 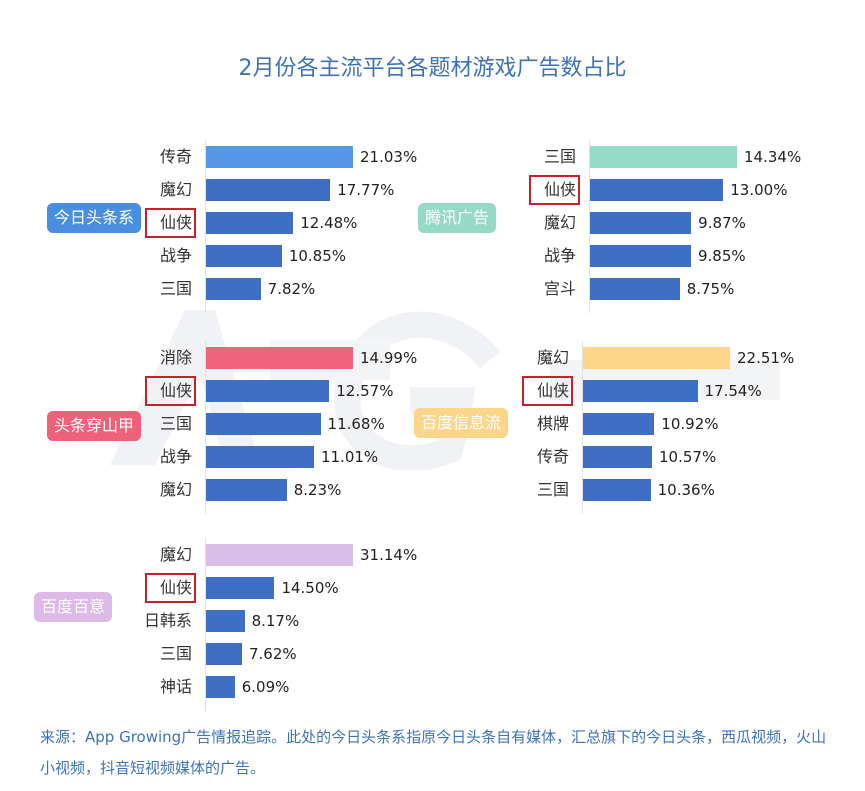 I want to click on data-label: 11.68%, so click(x=356, y=424).